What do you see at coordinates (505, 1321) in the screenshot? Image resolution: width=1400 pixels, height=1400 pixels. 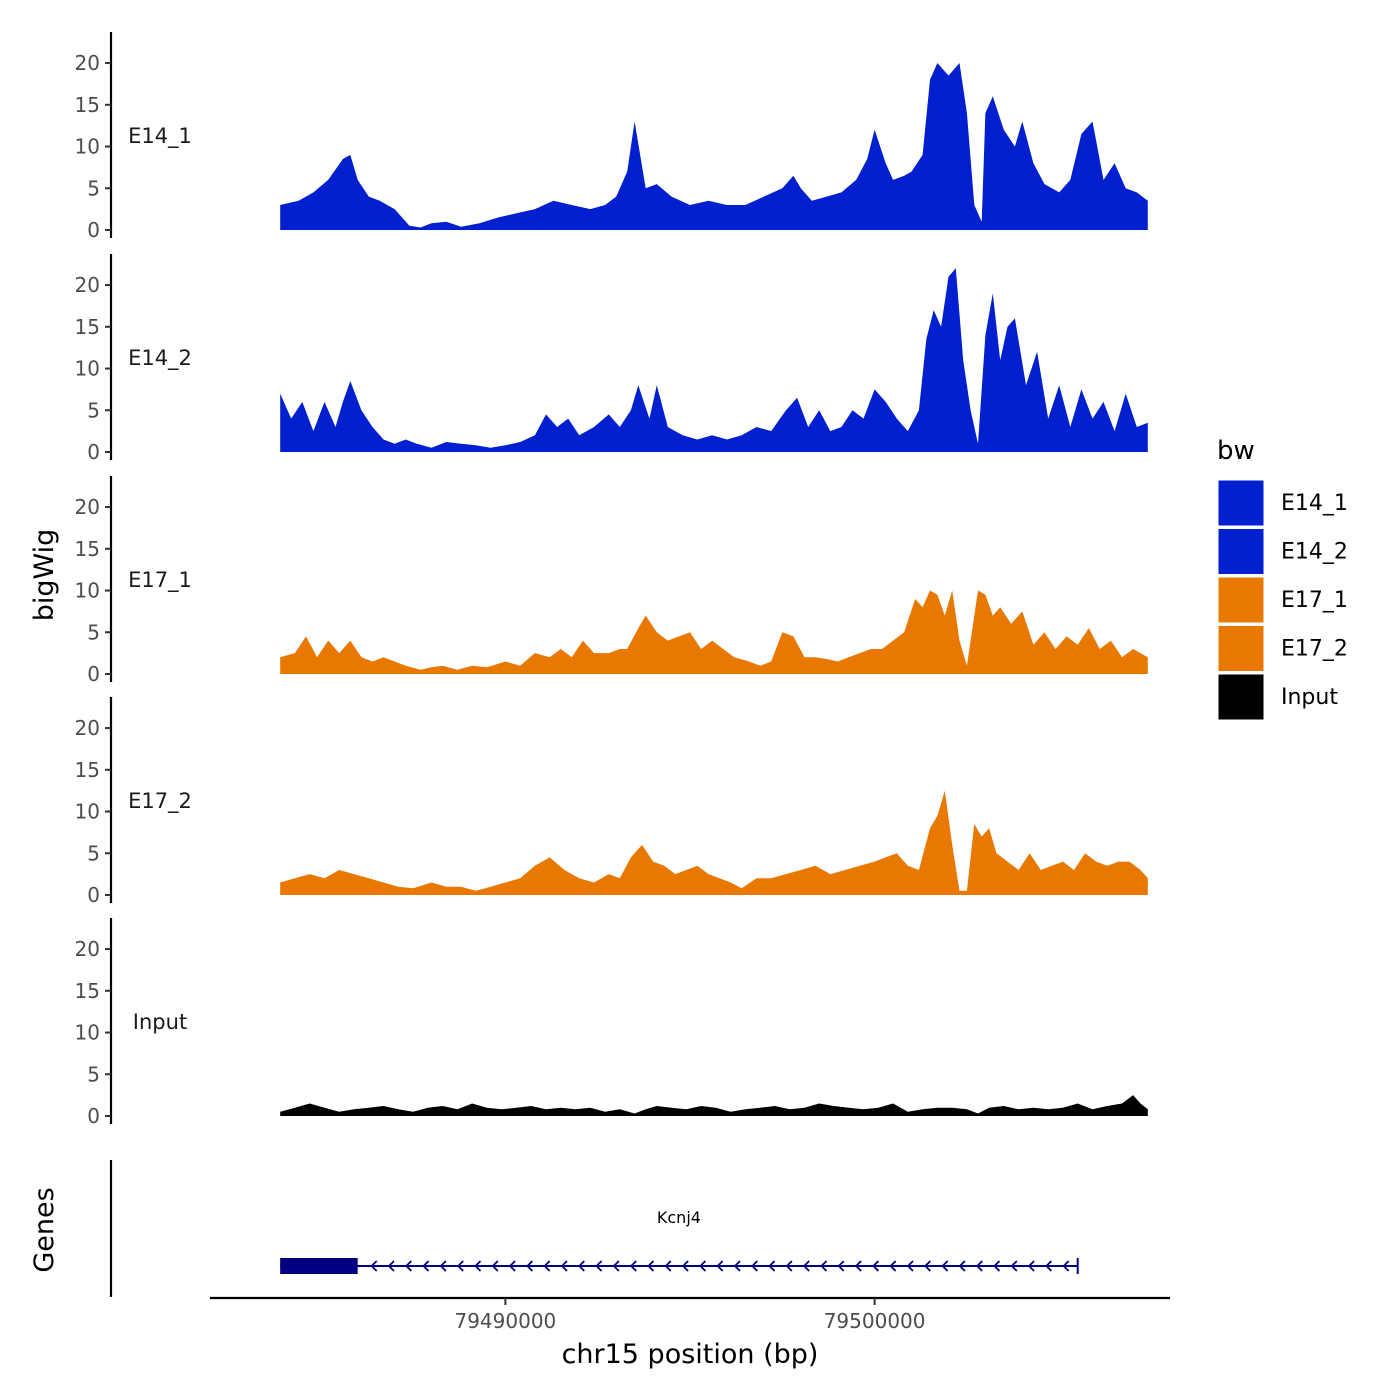 I see `x-tick-label: 79490000` at bounding box center [505, 1321].